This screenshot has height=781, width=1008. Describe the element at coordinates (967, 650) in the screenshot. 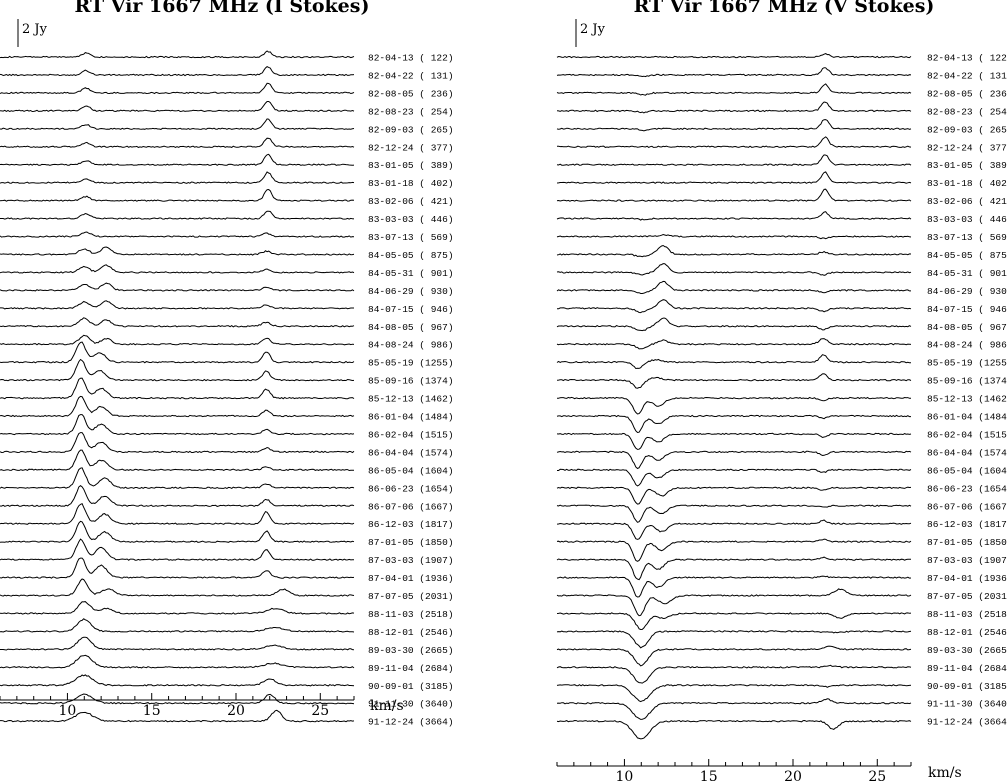

I see `epoch-label: 89-03-30 (2665)` at that location.